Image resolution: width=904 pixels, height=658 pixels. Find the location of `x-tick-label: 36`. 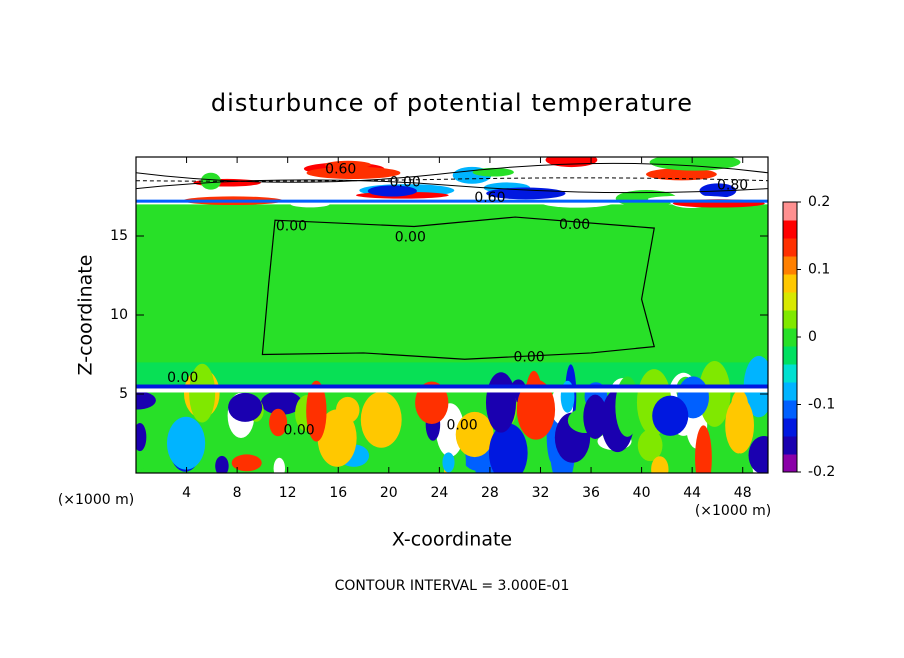

x-tick-label: 36 is located at coordinates (591, 493).